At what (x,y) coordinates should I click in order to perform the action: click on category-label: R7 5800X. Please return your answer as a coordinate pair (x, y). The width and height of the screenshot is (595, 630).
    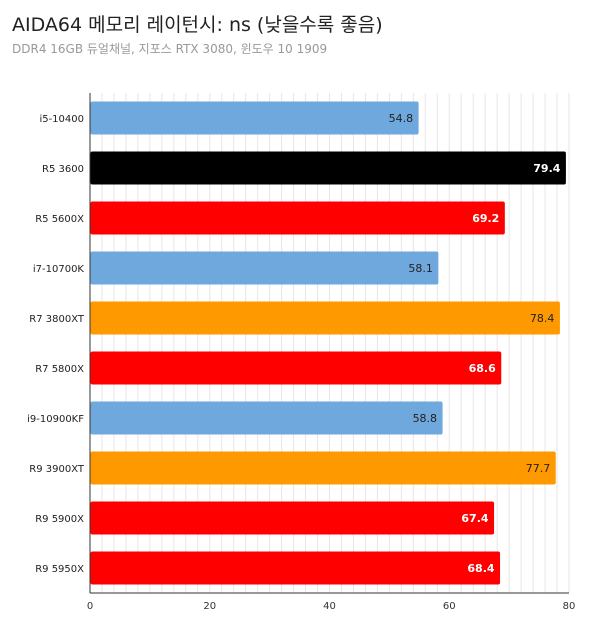
    Looking at the image, I should click on (59, 369).